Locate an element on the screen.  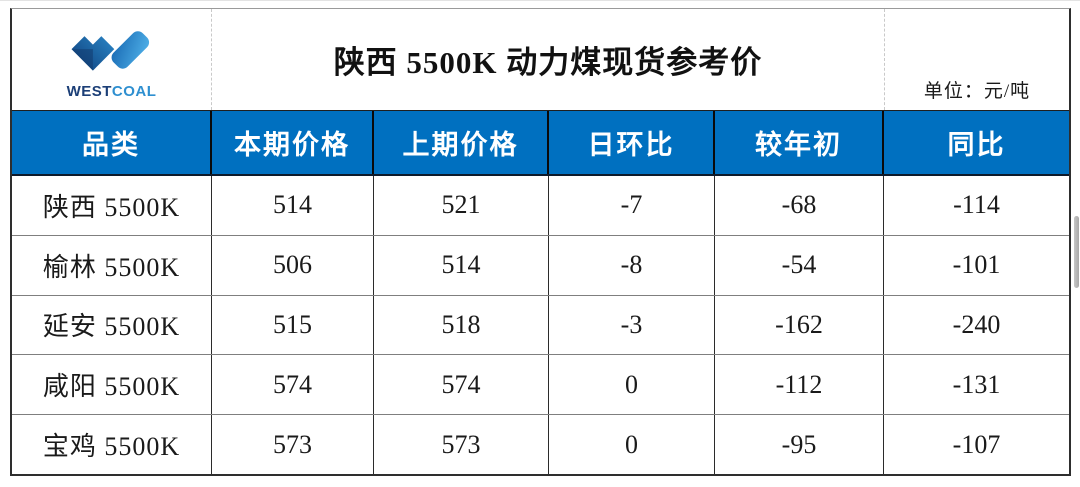
cell-vs-year-start: -112 is located at coordinates (799, 385).